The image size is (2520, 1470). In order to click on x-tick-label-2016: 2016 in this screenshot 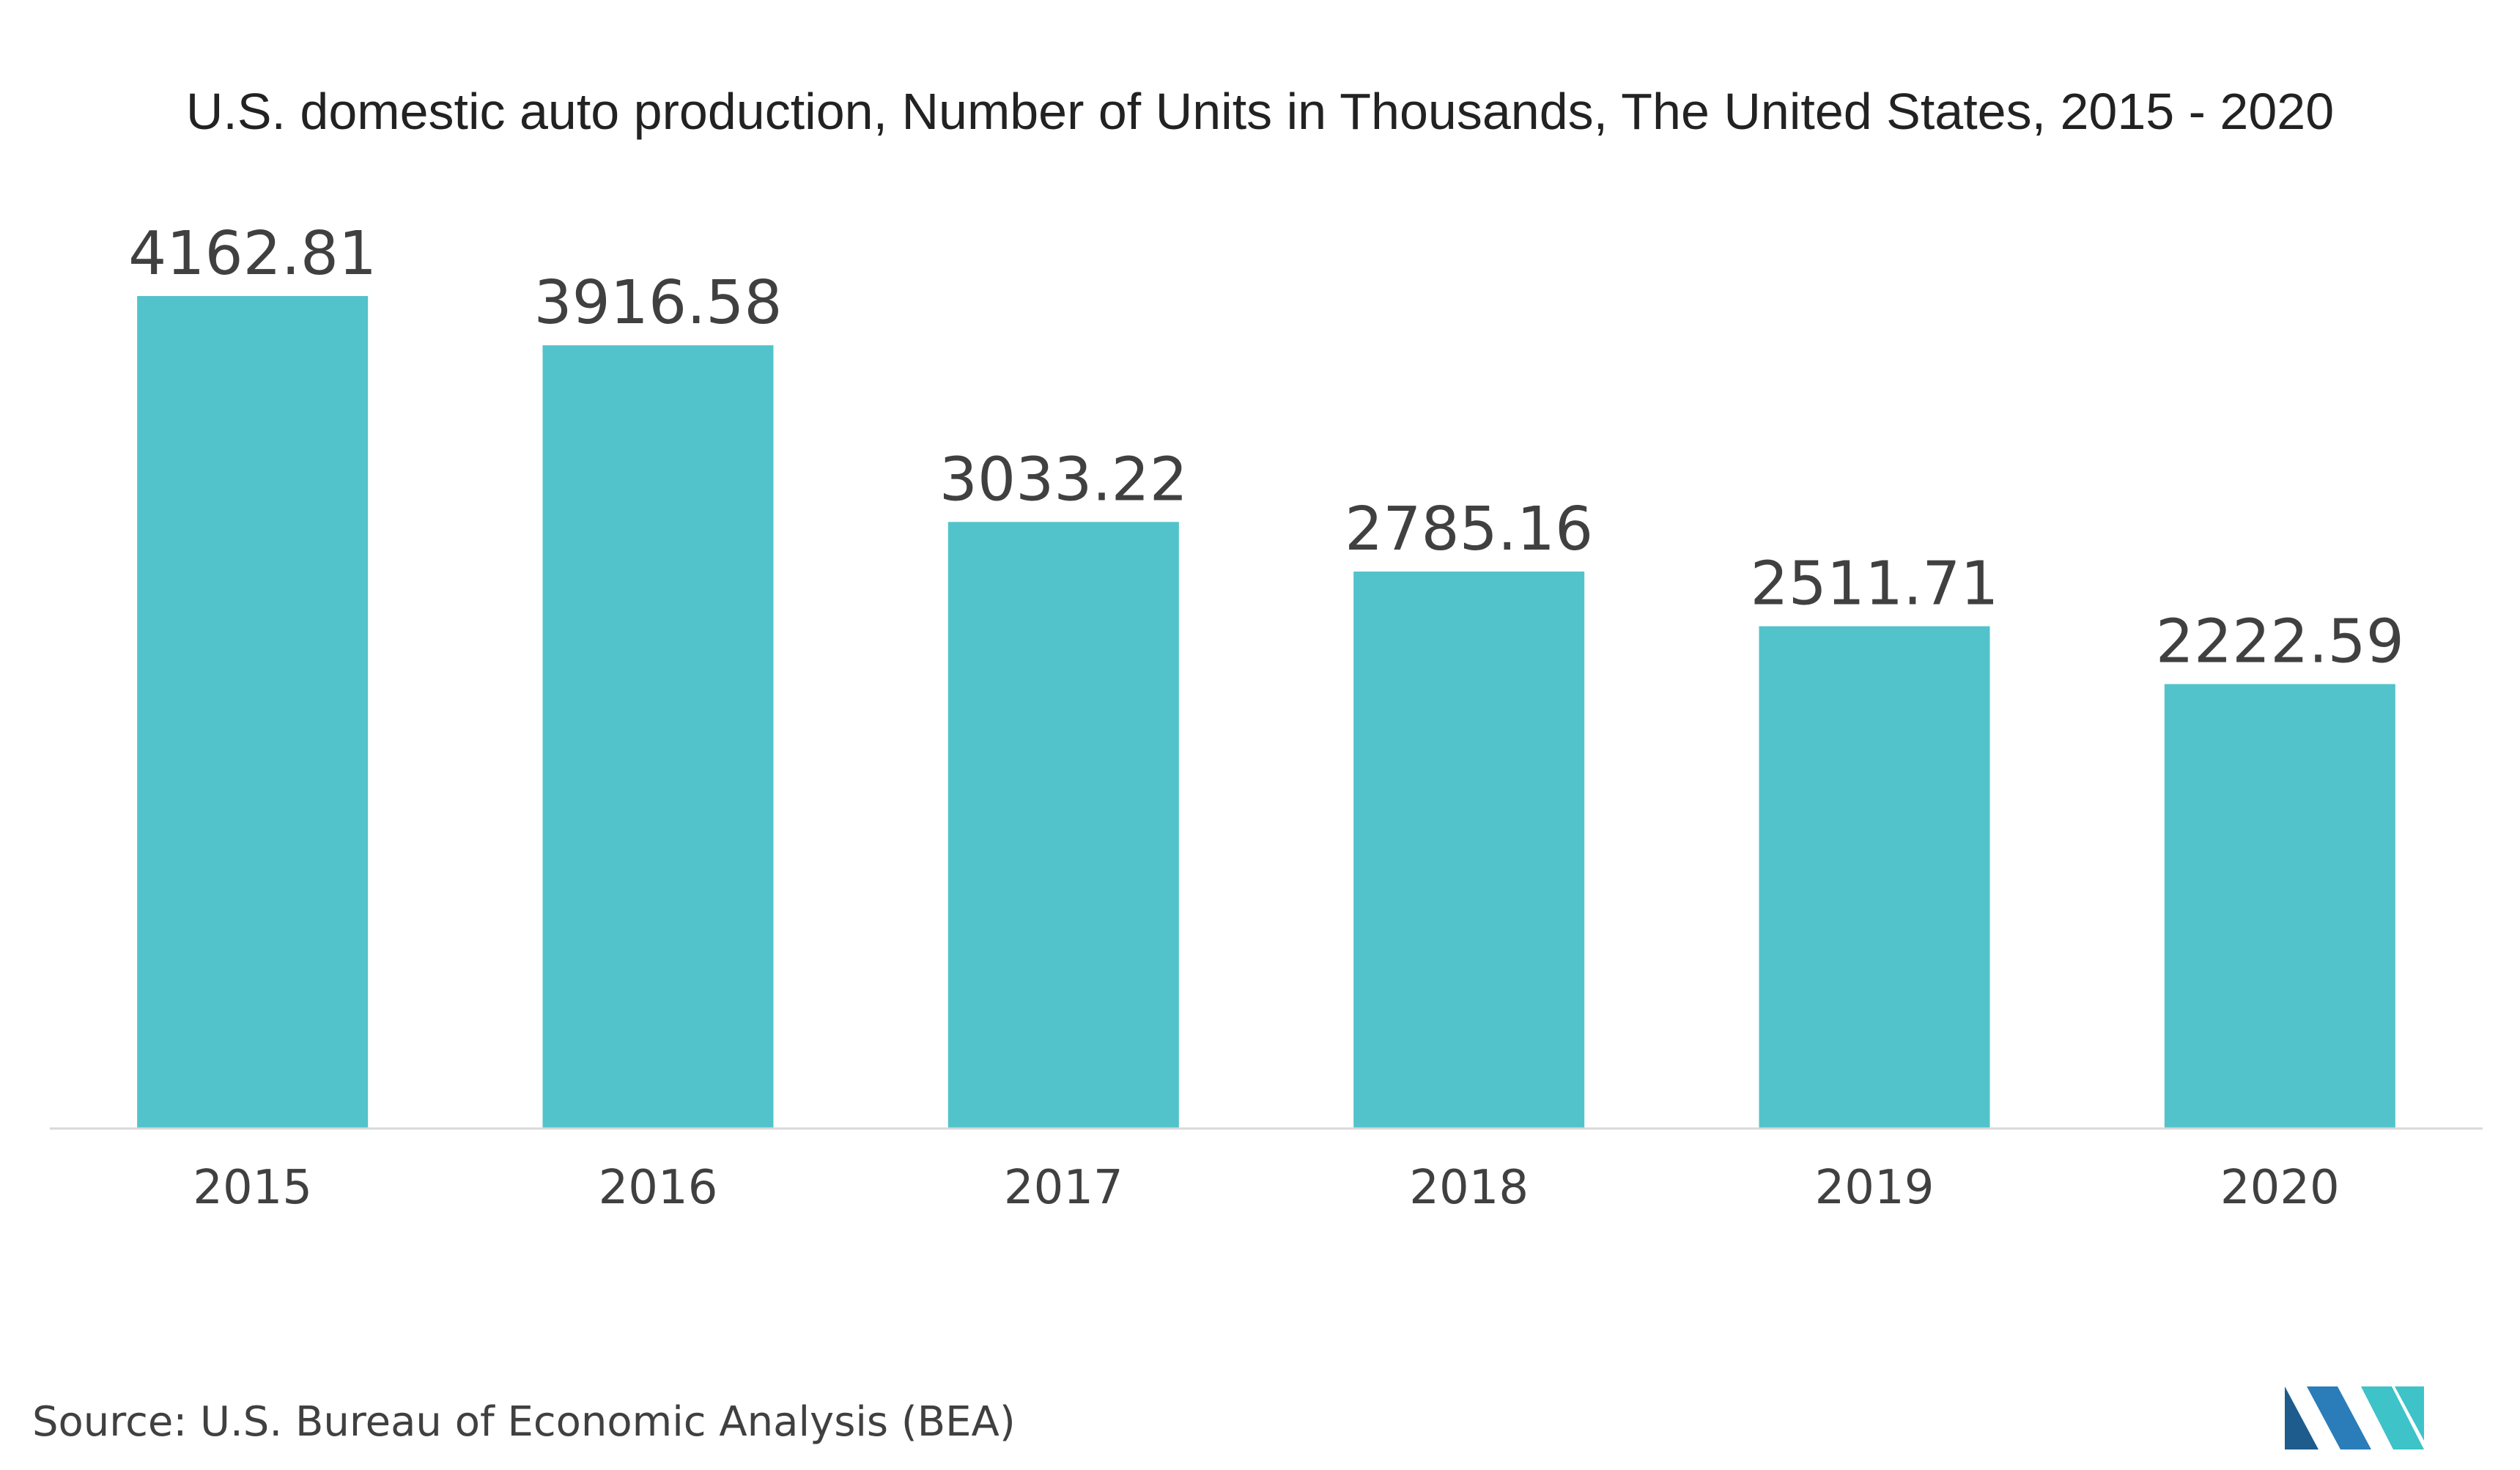, I will do `click(658, 1188)`.